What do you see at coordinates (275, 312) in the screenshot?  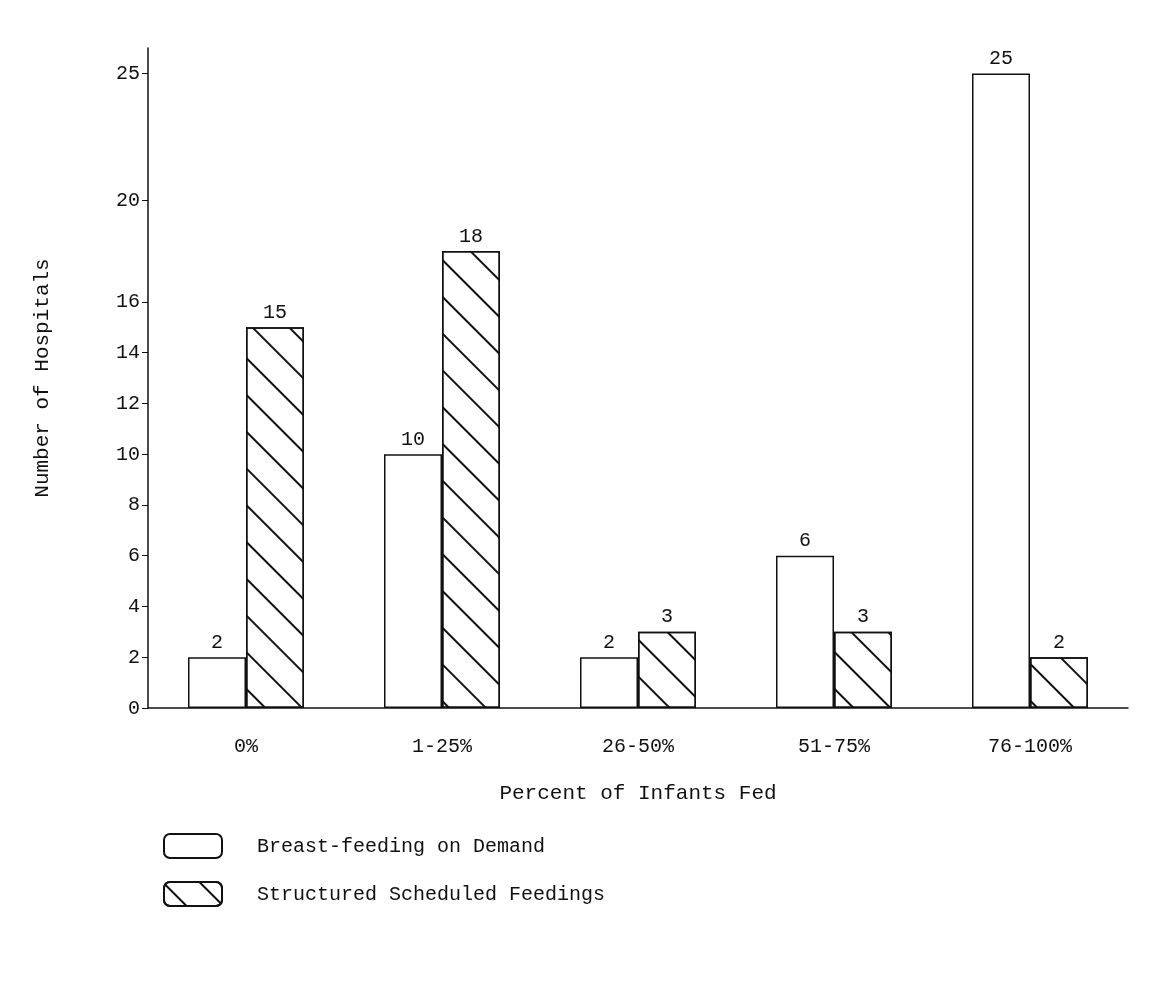 I see `data-label: 15` at bounding box center [275, 312].